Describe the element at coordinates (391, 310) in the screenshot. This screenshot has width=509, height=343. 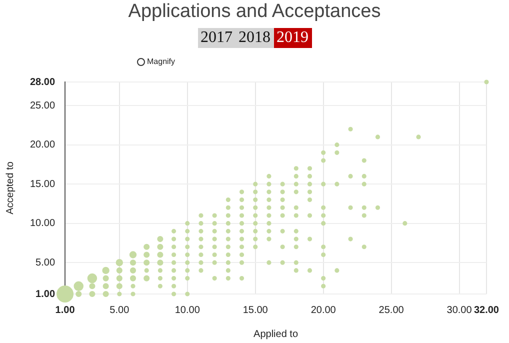
I see `x-tick-label: 25.00` at that location.